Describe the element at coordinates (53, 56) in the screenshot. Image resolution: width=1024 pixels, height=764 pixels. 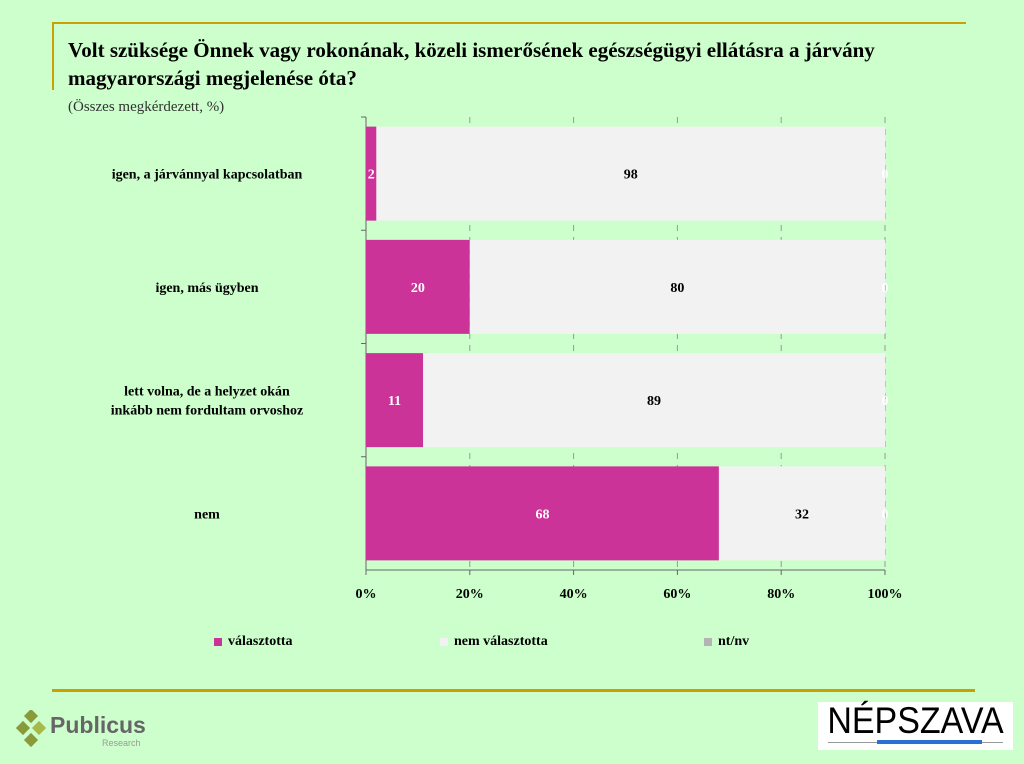
I see `left-rule` at that location.